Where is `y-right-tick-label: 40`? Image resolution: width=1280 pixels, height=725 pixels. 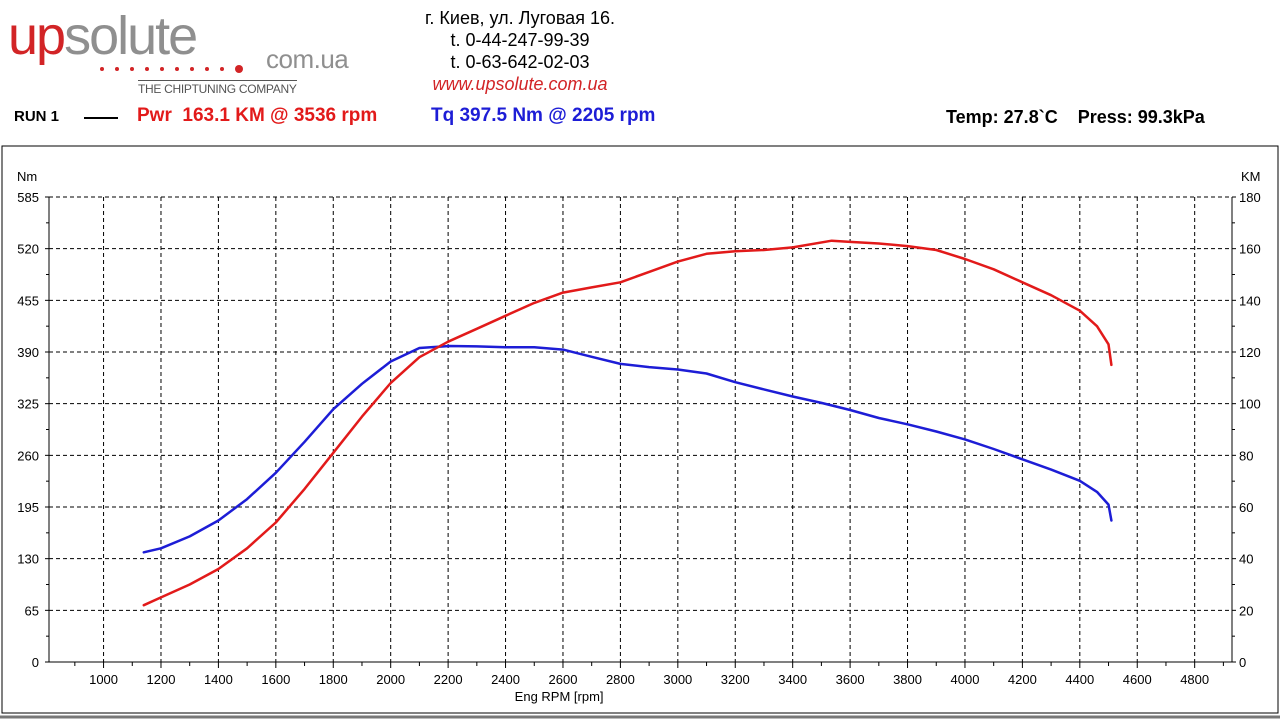
y-right-tick-label: 40 is located at coordinates (1246, 559).